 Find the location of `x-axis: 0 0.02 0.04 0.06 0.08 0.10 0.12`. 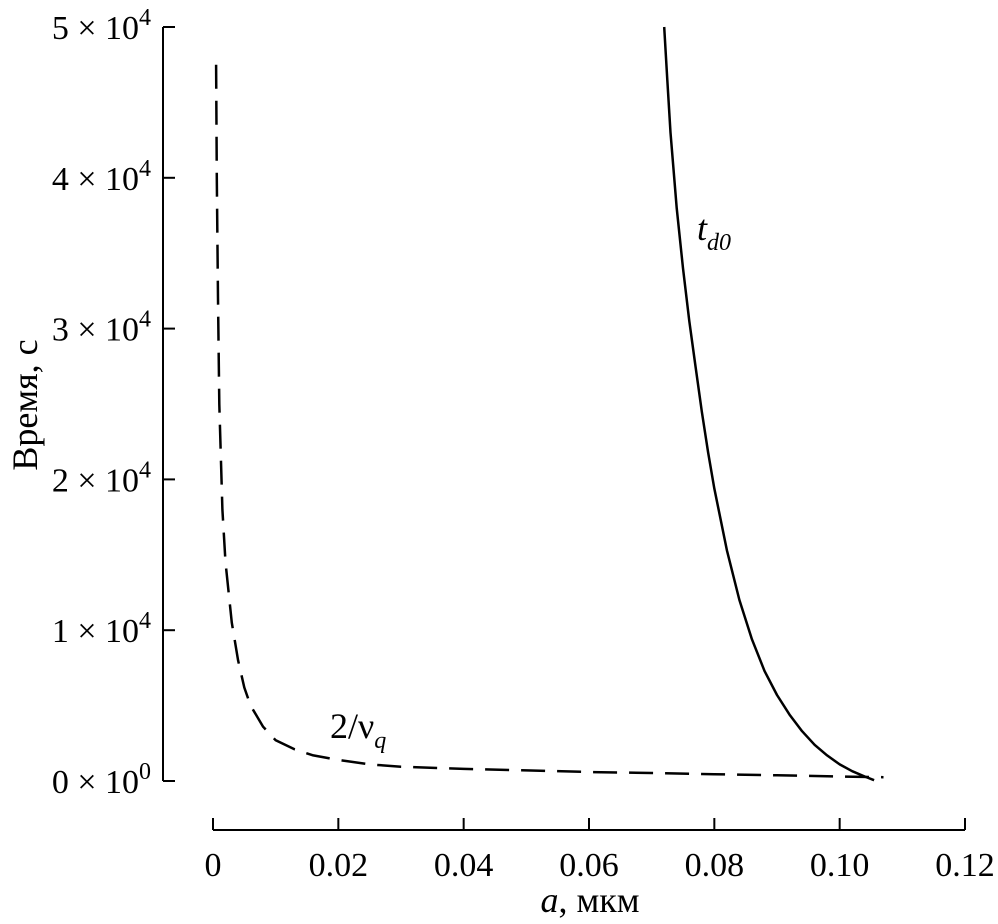

x-axis: 0 0.02 0.04 0.06 0.08 0.10 0.12 is located at coordinates (600, 851).